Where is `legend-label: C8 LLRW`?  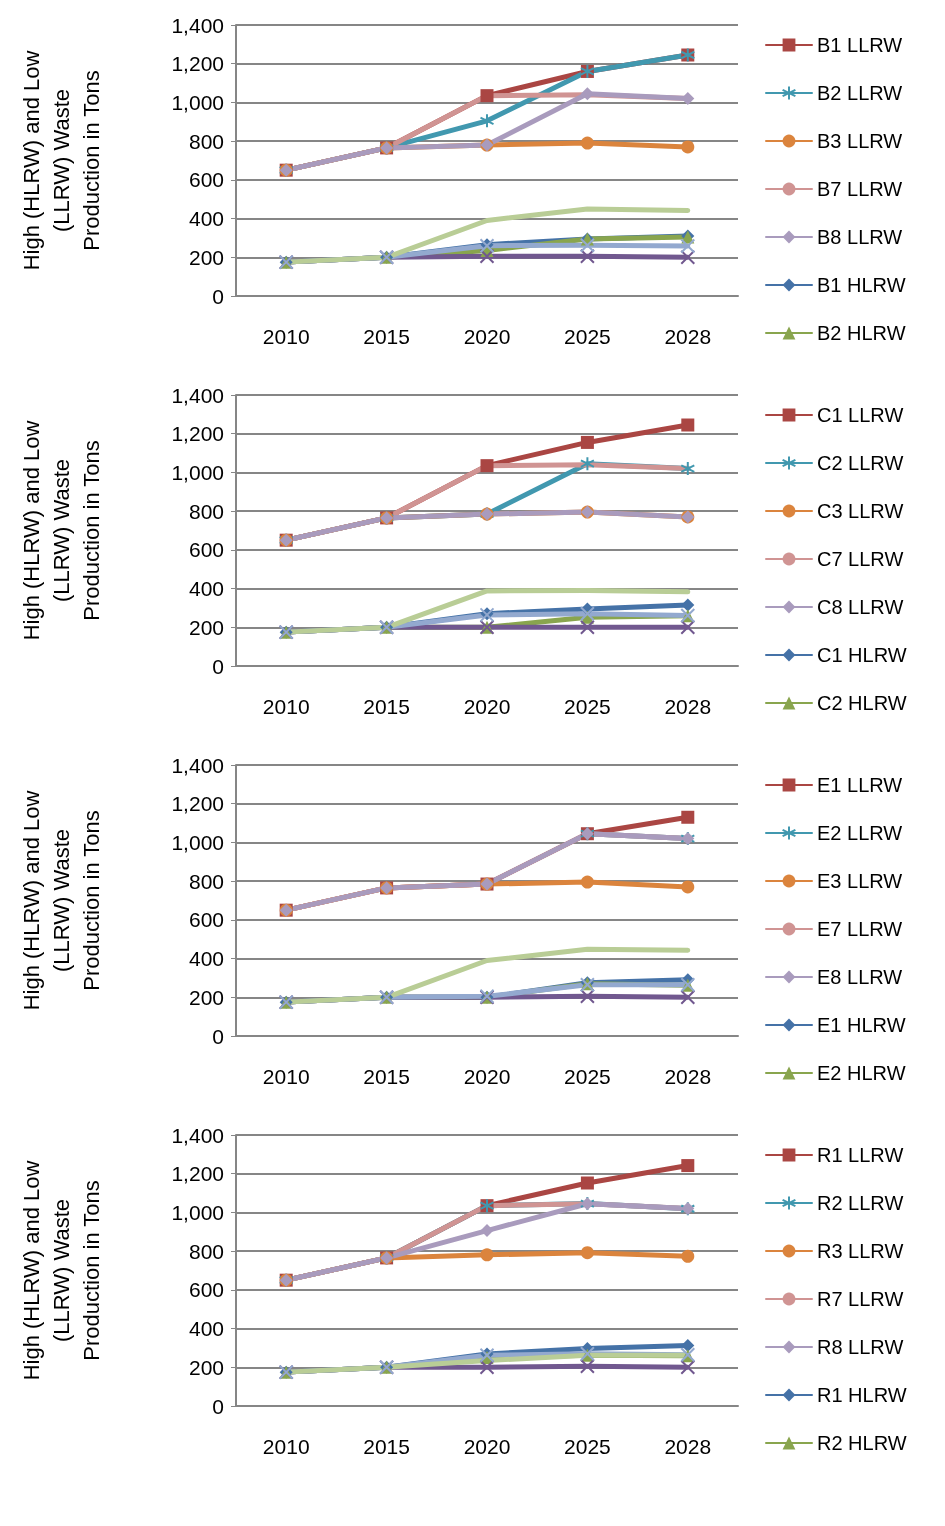 legend-label: C8 LLRW is located at coordinates (860, 607).